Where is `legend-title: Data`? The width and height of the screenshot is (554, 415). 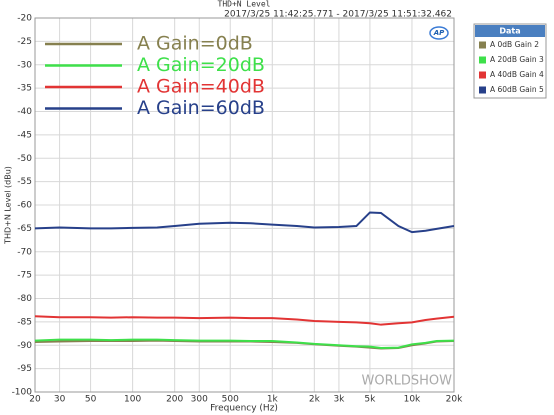 legend-title: Data is located at coordinates (509, 31).